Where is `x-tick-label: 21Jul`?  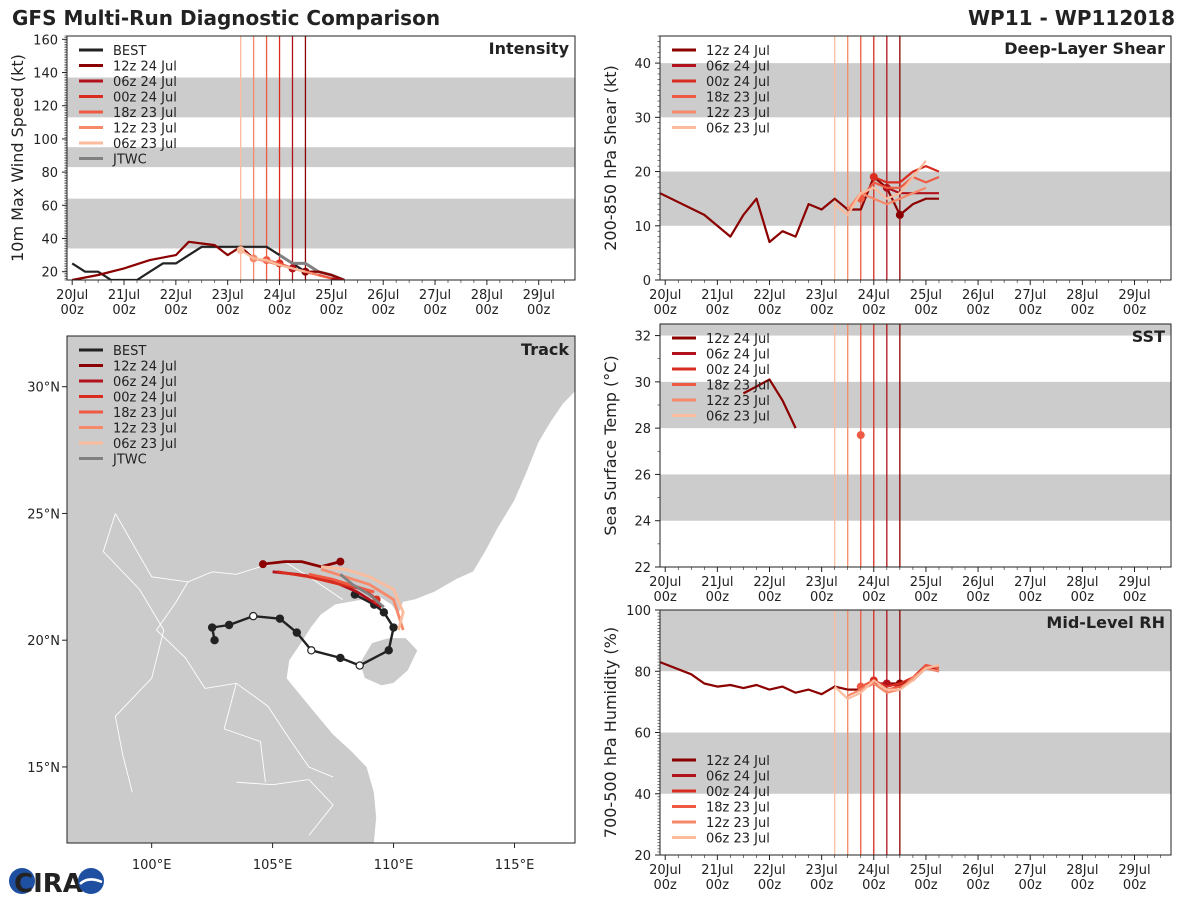
x-tick-label: 21Jul is located at coordinates (717, 295).